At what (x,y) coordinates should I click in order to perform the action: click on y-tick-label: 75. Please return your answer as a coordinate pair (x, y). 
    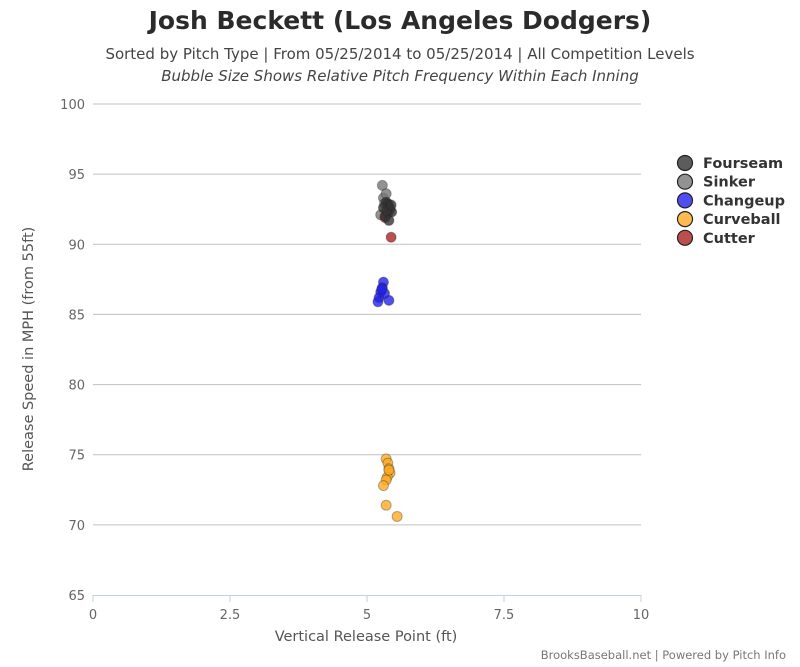
    Looking at the image, I should click on (76, 456).